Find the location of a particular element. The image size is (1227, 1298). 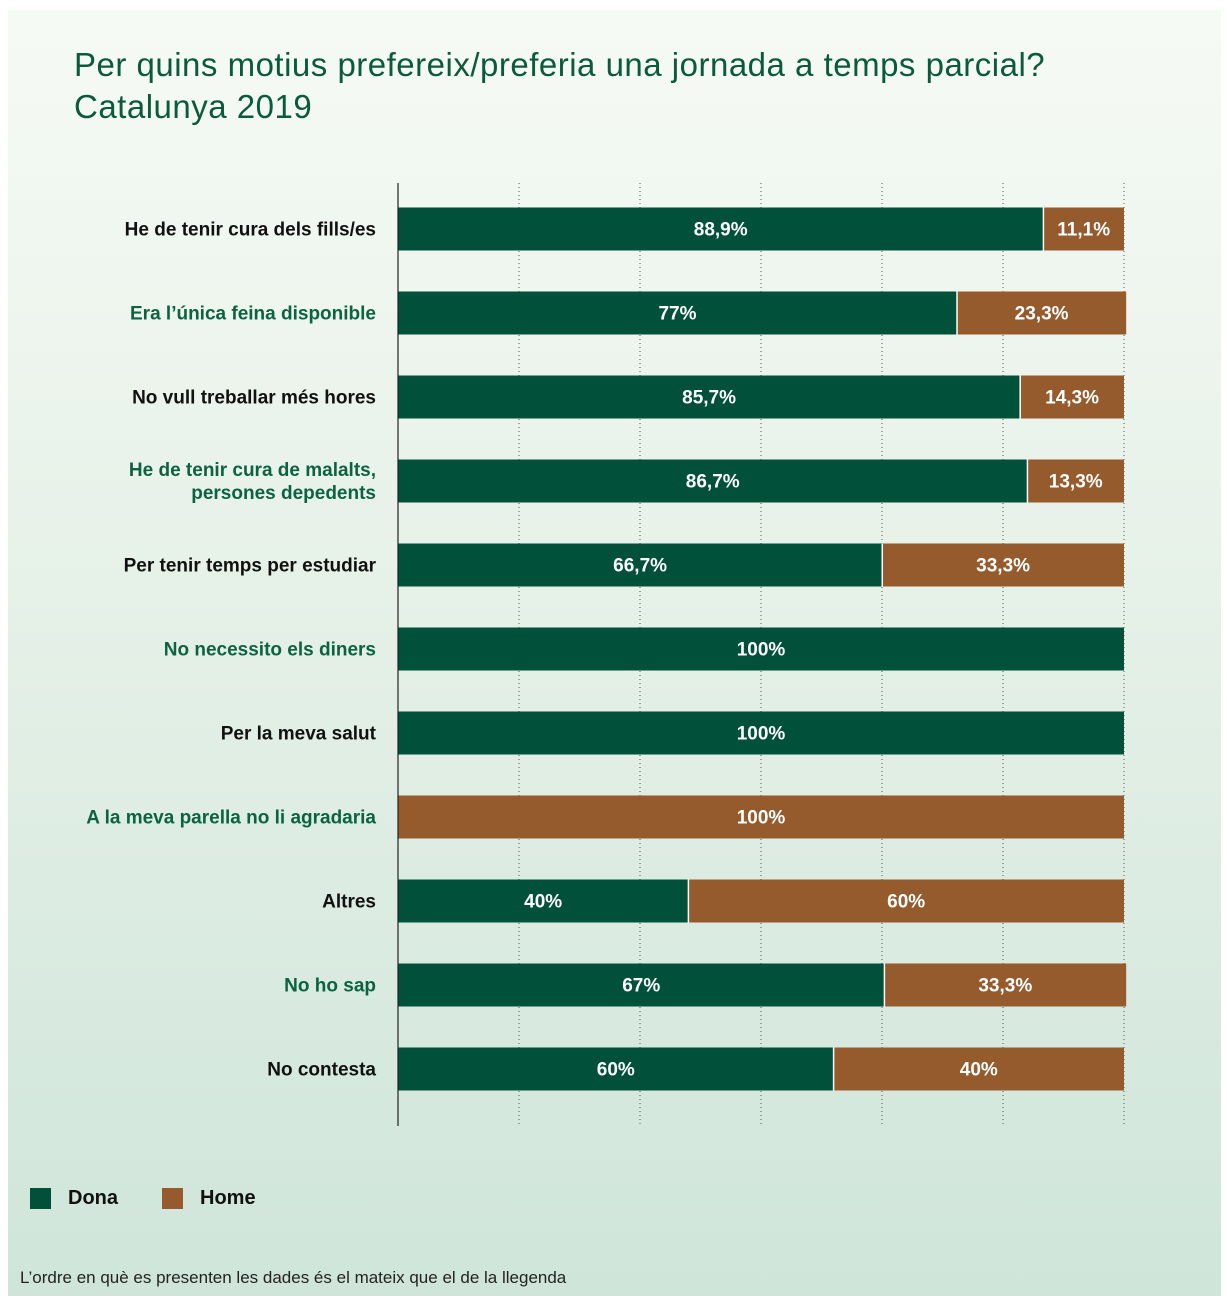

bar-value-label: 67% is located at coordinates (641, 986).